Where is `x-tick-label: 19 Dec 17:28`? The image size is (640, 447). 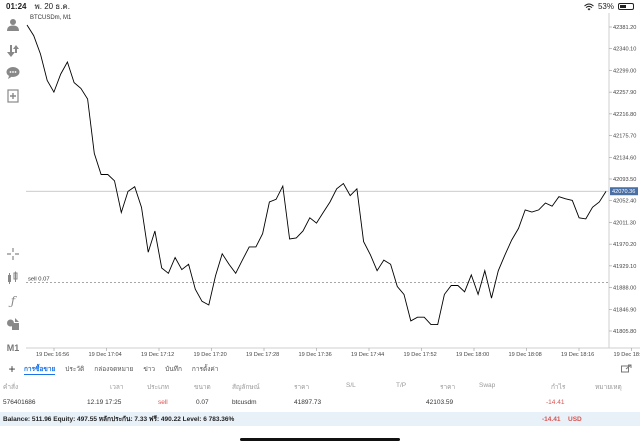 x-tick-label: 19 Dec 17:28 is located at coordinates (262, 355).